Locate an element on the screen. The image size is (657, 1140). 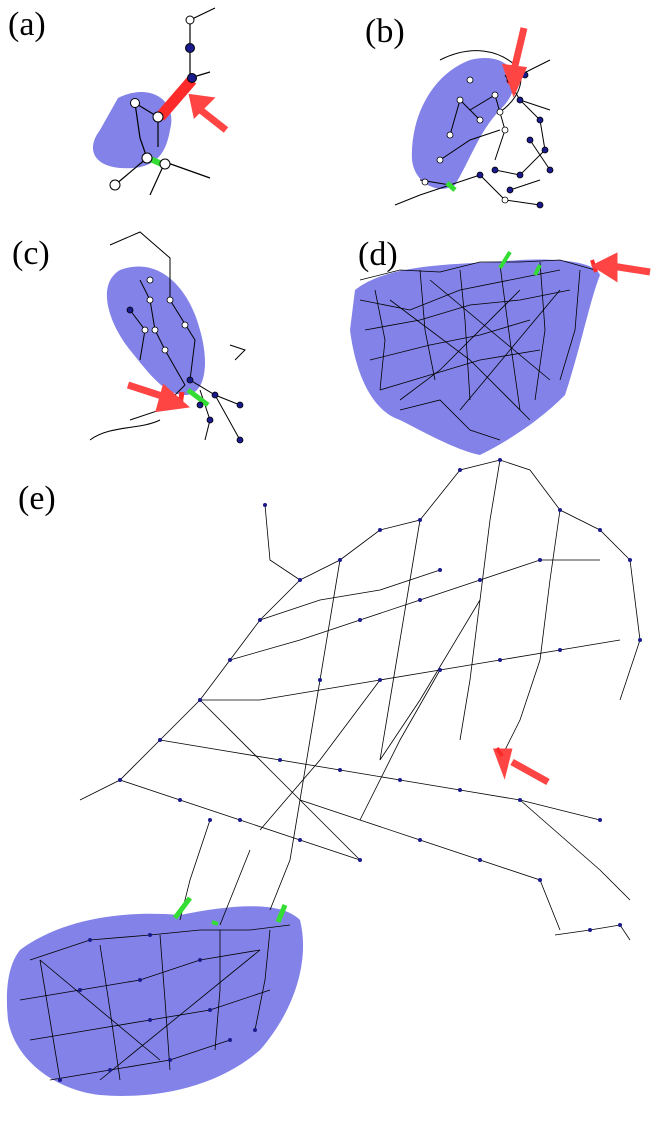
boundary-line-e1 is located at coordinates (182, 908).